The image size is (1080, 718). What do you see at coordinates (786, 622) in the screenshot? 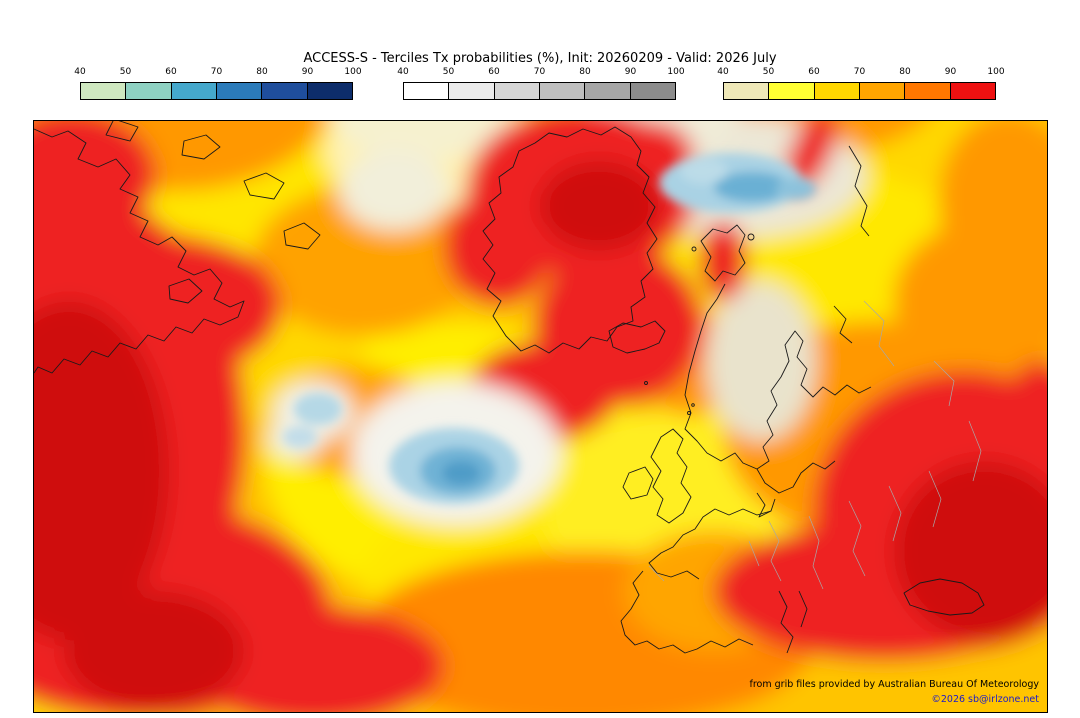
I see `italy-coast` at bounding box center [786, 622].